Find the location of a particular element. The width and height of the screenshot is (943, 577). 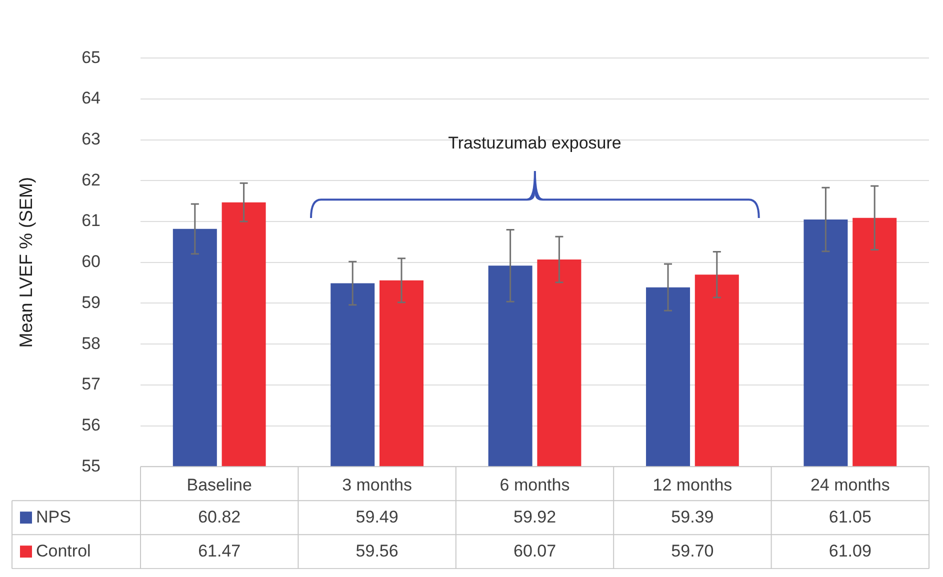

x-tick-label: 24 months is located at coordinates (850, 484).